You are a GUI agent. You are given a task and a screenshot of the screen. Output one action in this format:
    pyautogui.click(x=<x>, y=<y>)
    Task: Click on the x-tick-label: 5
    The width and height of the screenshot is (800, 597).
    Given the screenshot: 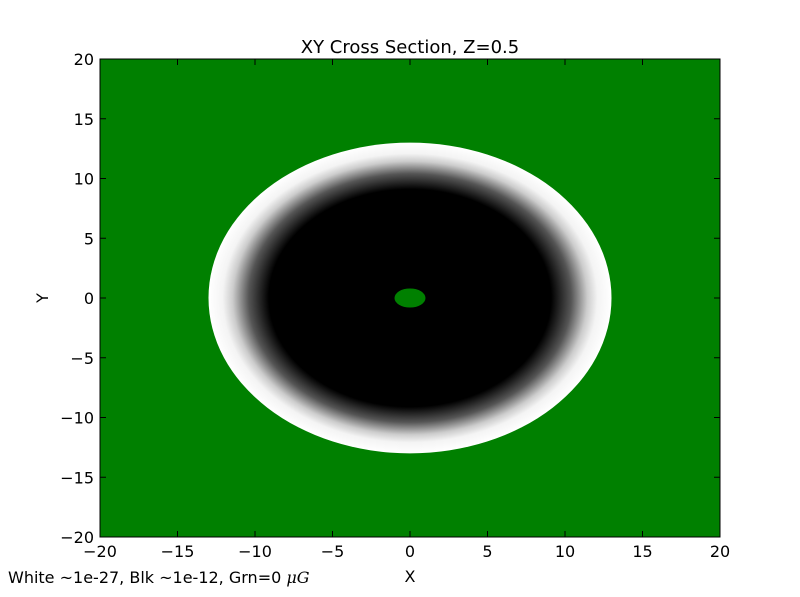 What is the action you would take?
    pyautogui.click(x=487, y=551)
    